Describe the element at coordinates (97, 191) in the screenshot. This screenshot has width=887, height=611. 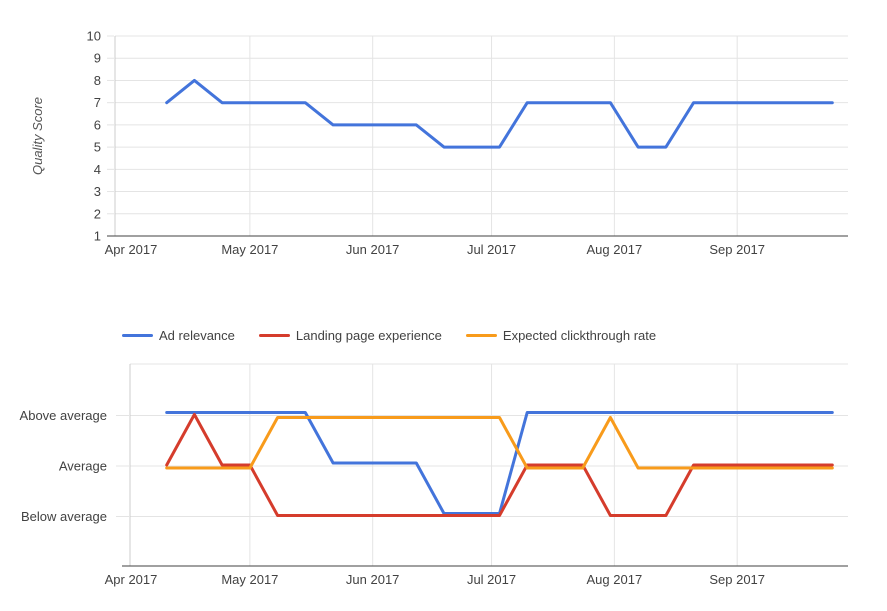
I see `y-tick-label: 3` at that location.